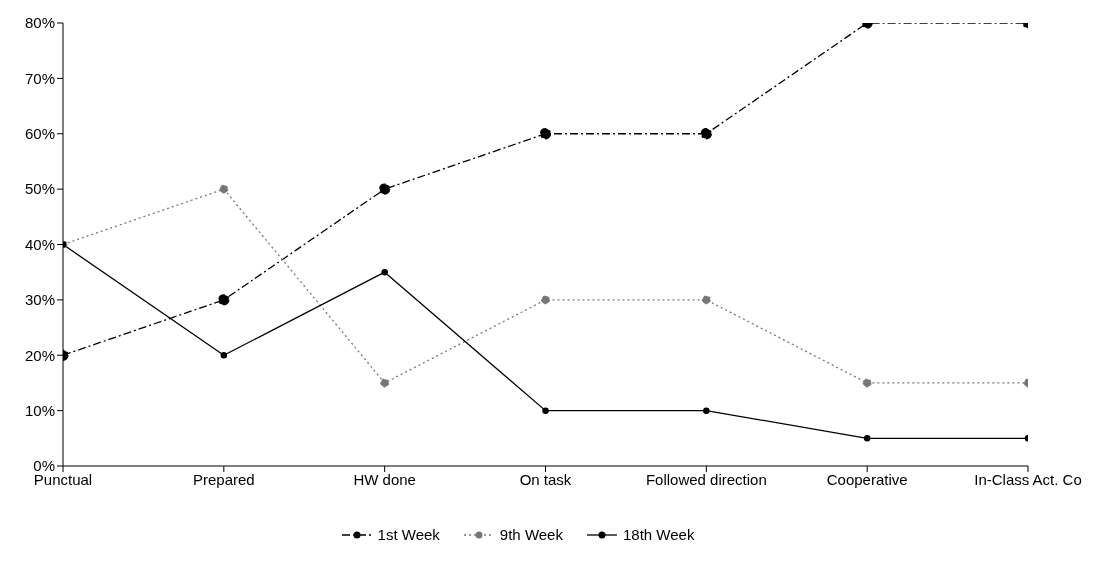 The width and height of the screenshot is (1096, 561). What do you see at coordinates (545, 479) in the screenshot?
I see `x-tick-label: On task` at bounding box center [545, 479].